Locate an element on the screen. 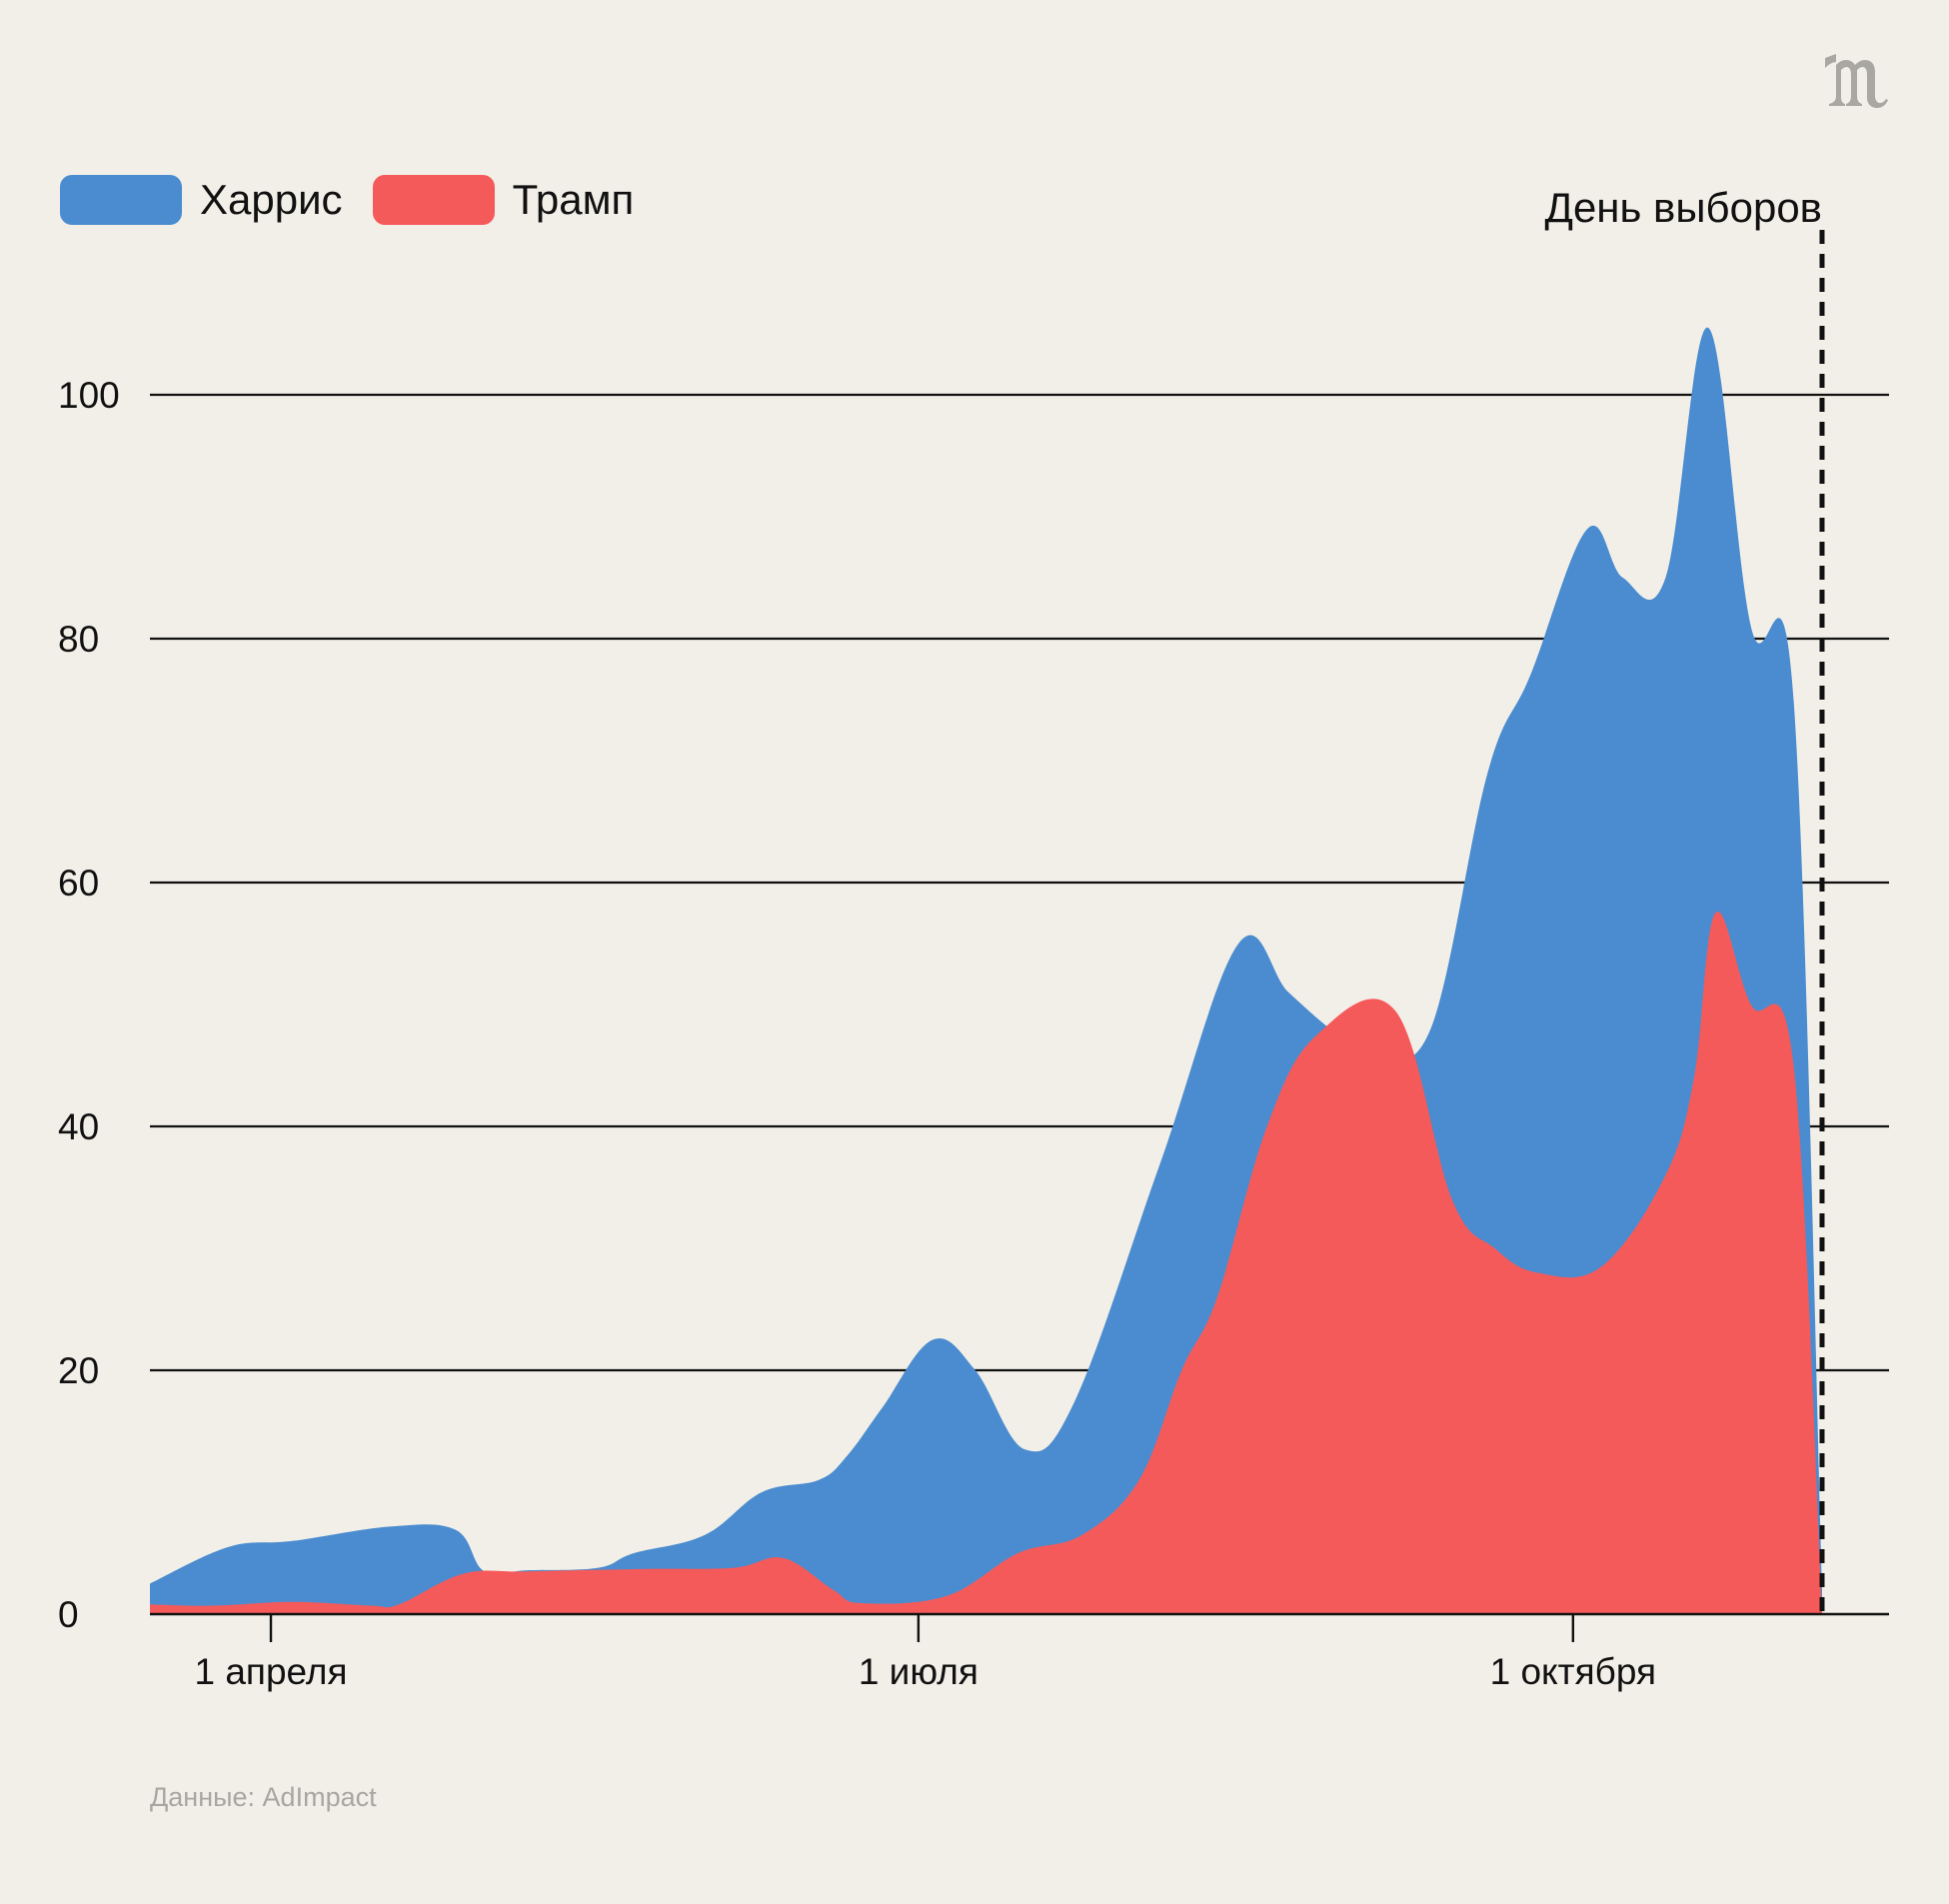 Image resolution: width=1949 pixels, height=1904 pixels. y-tick-label-80: 80 is located at coordinates (78, 639).